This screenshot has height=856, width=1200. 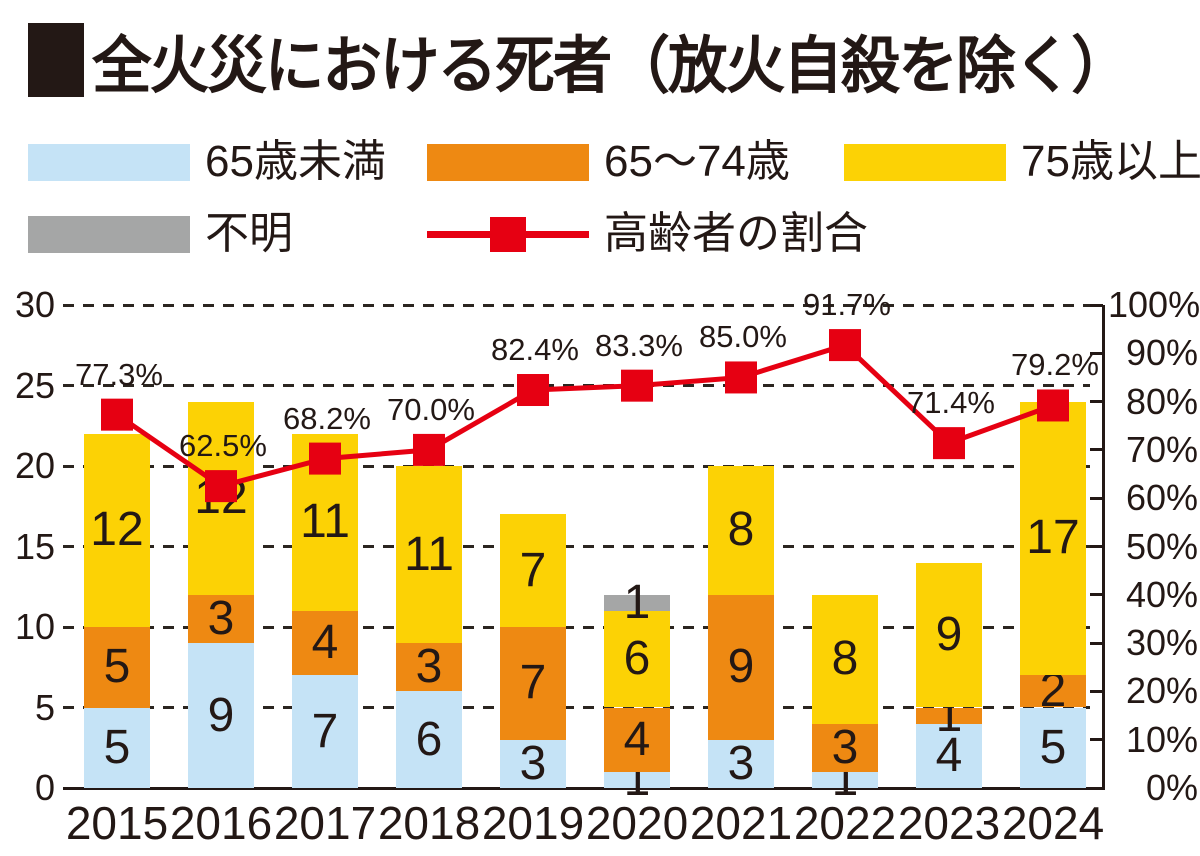 I want to click on bar-2023-segment-under-65: 4, so click(x=949, y=755).